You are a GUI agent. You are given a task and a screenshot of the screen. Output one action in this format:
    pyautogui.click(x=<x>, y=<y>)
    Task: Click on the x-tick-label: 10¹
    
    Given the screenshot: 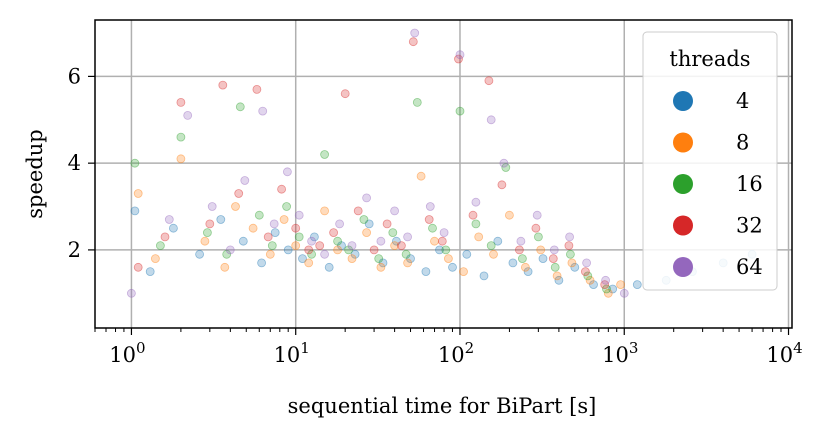 What is the action you would take?
    pyautogui.click(x=292, y=353)
    